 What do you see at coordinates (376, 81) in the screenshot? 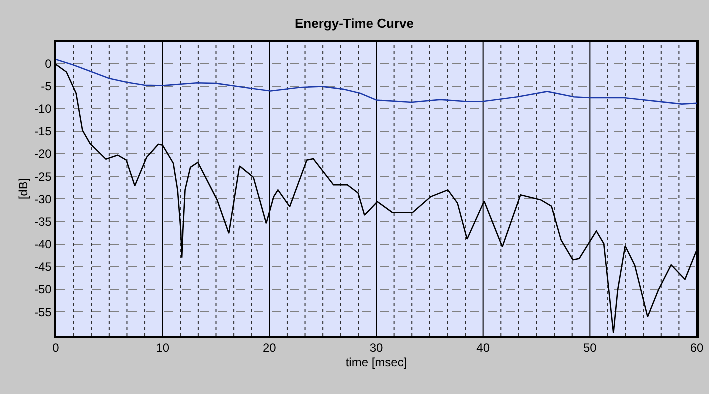
I see `line-series` at bounding box center [376, 81].